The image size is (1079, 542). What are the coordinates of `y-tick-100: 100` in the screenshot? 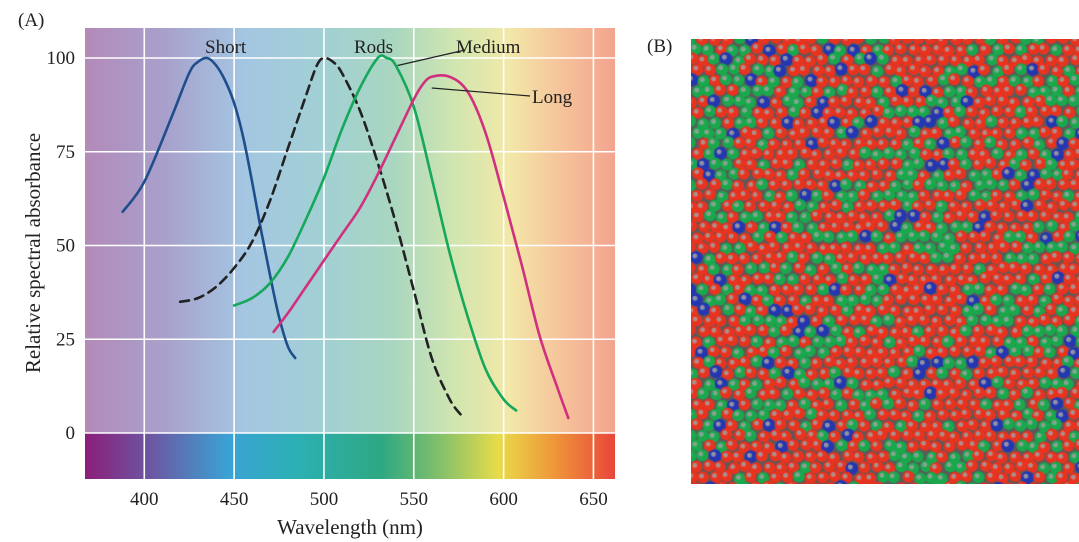 It's located at (61, 58).